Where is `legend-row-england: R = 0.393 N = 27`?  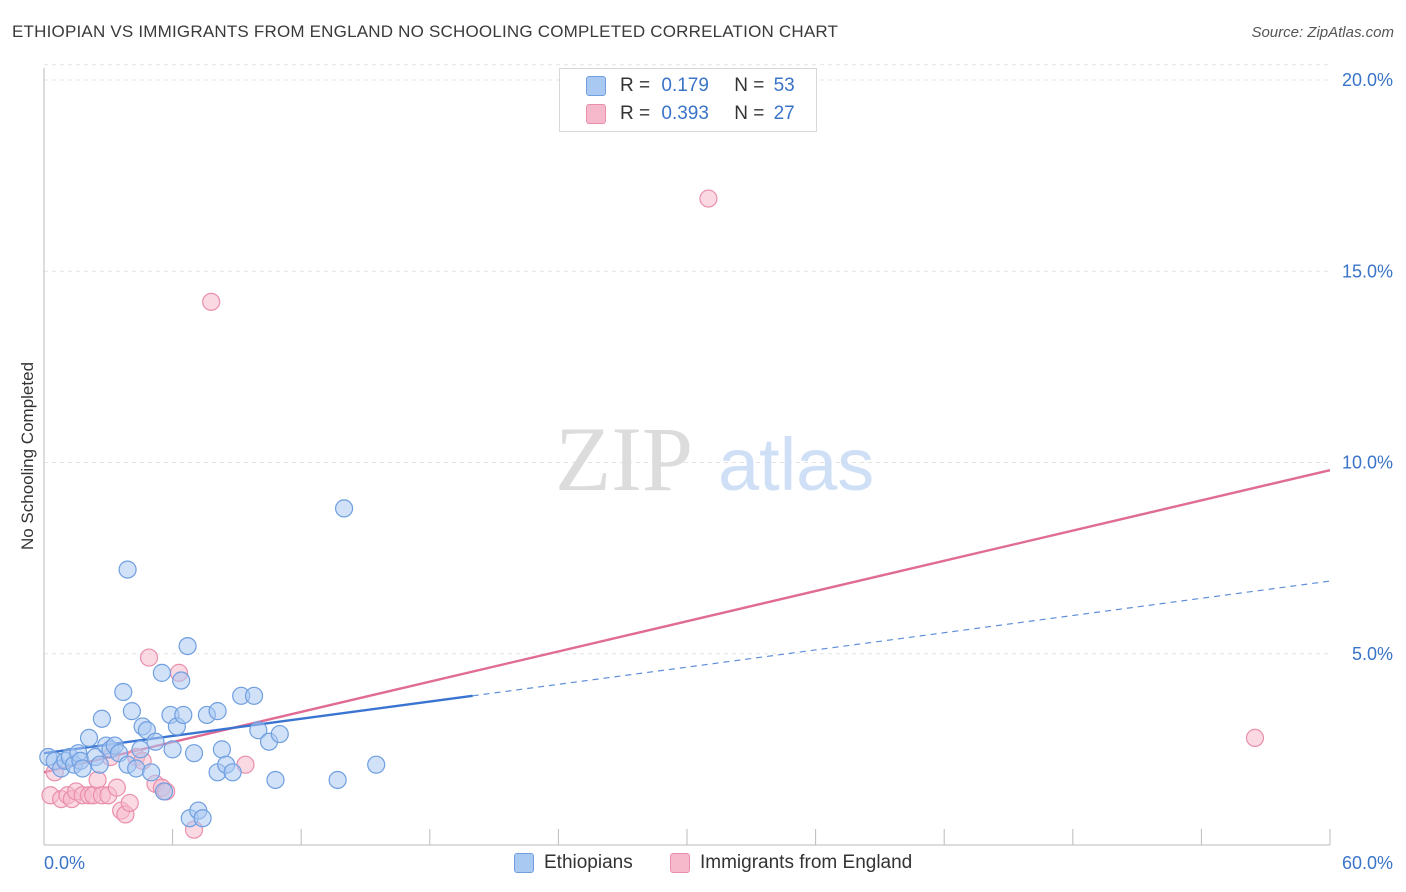
legend-row-england: R = 0.393 N = 27 is located at coordinates (690, 114).